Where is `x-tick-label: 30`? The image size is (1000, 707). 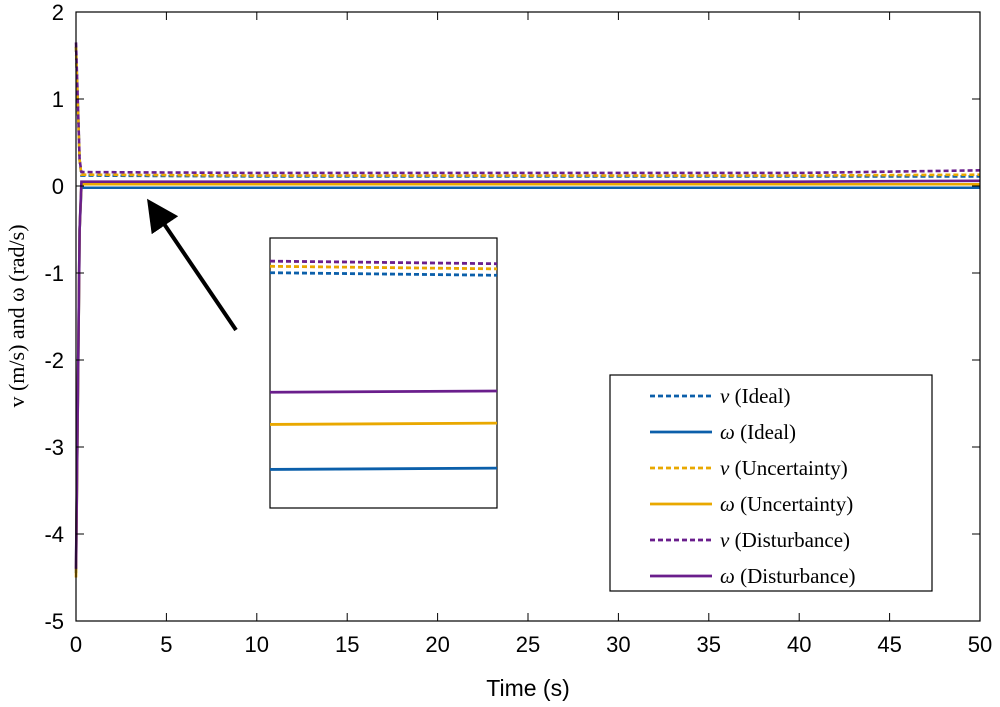
x-tick-label: 30 is located at coordinates (618, 644).